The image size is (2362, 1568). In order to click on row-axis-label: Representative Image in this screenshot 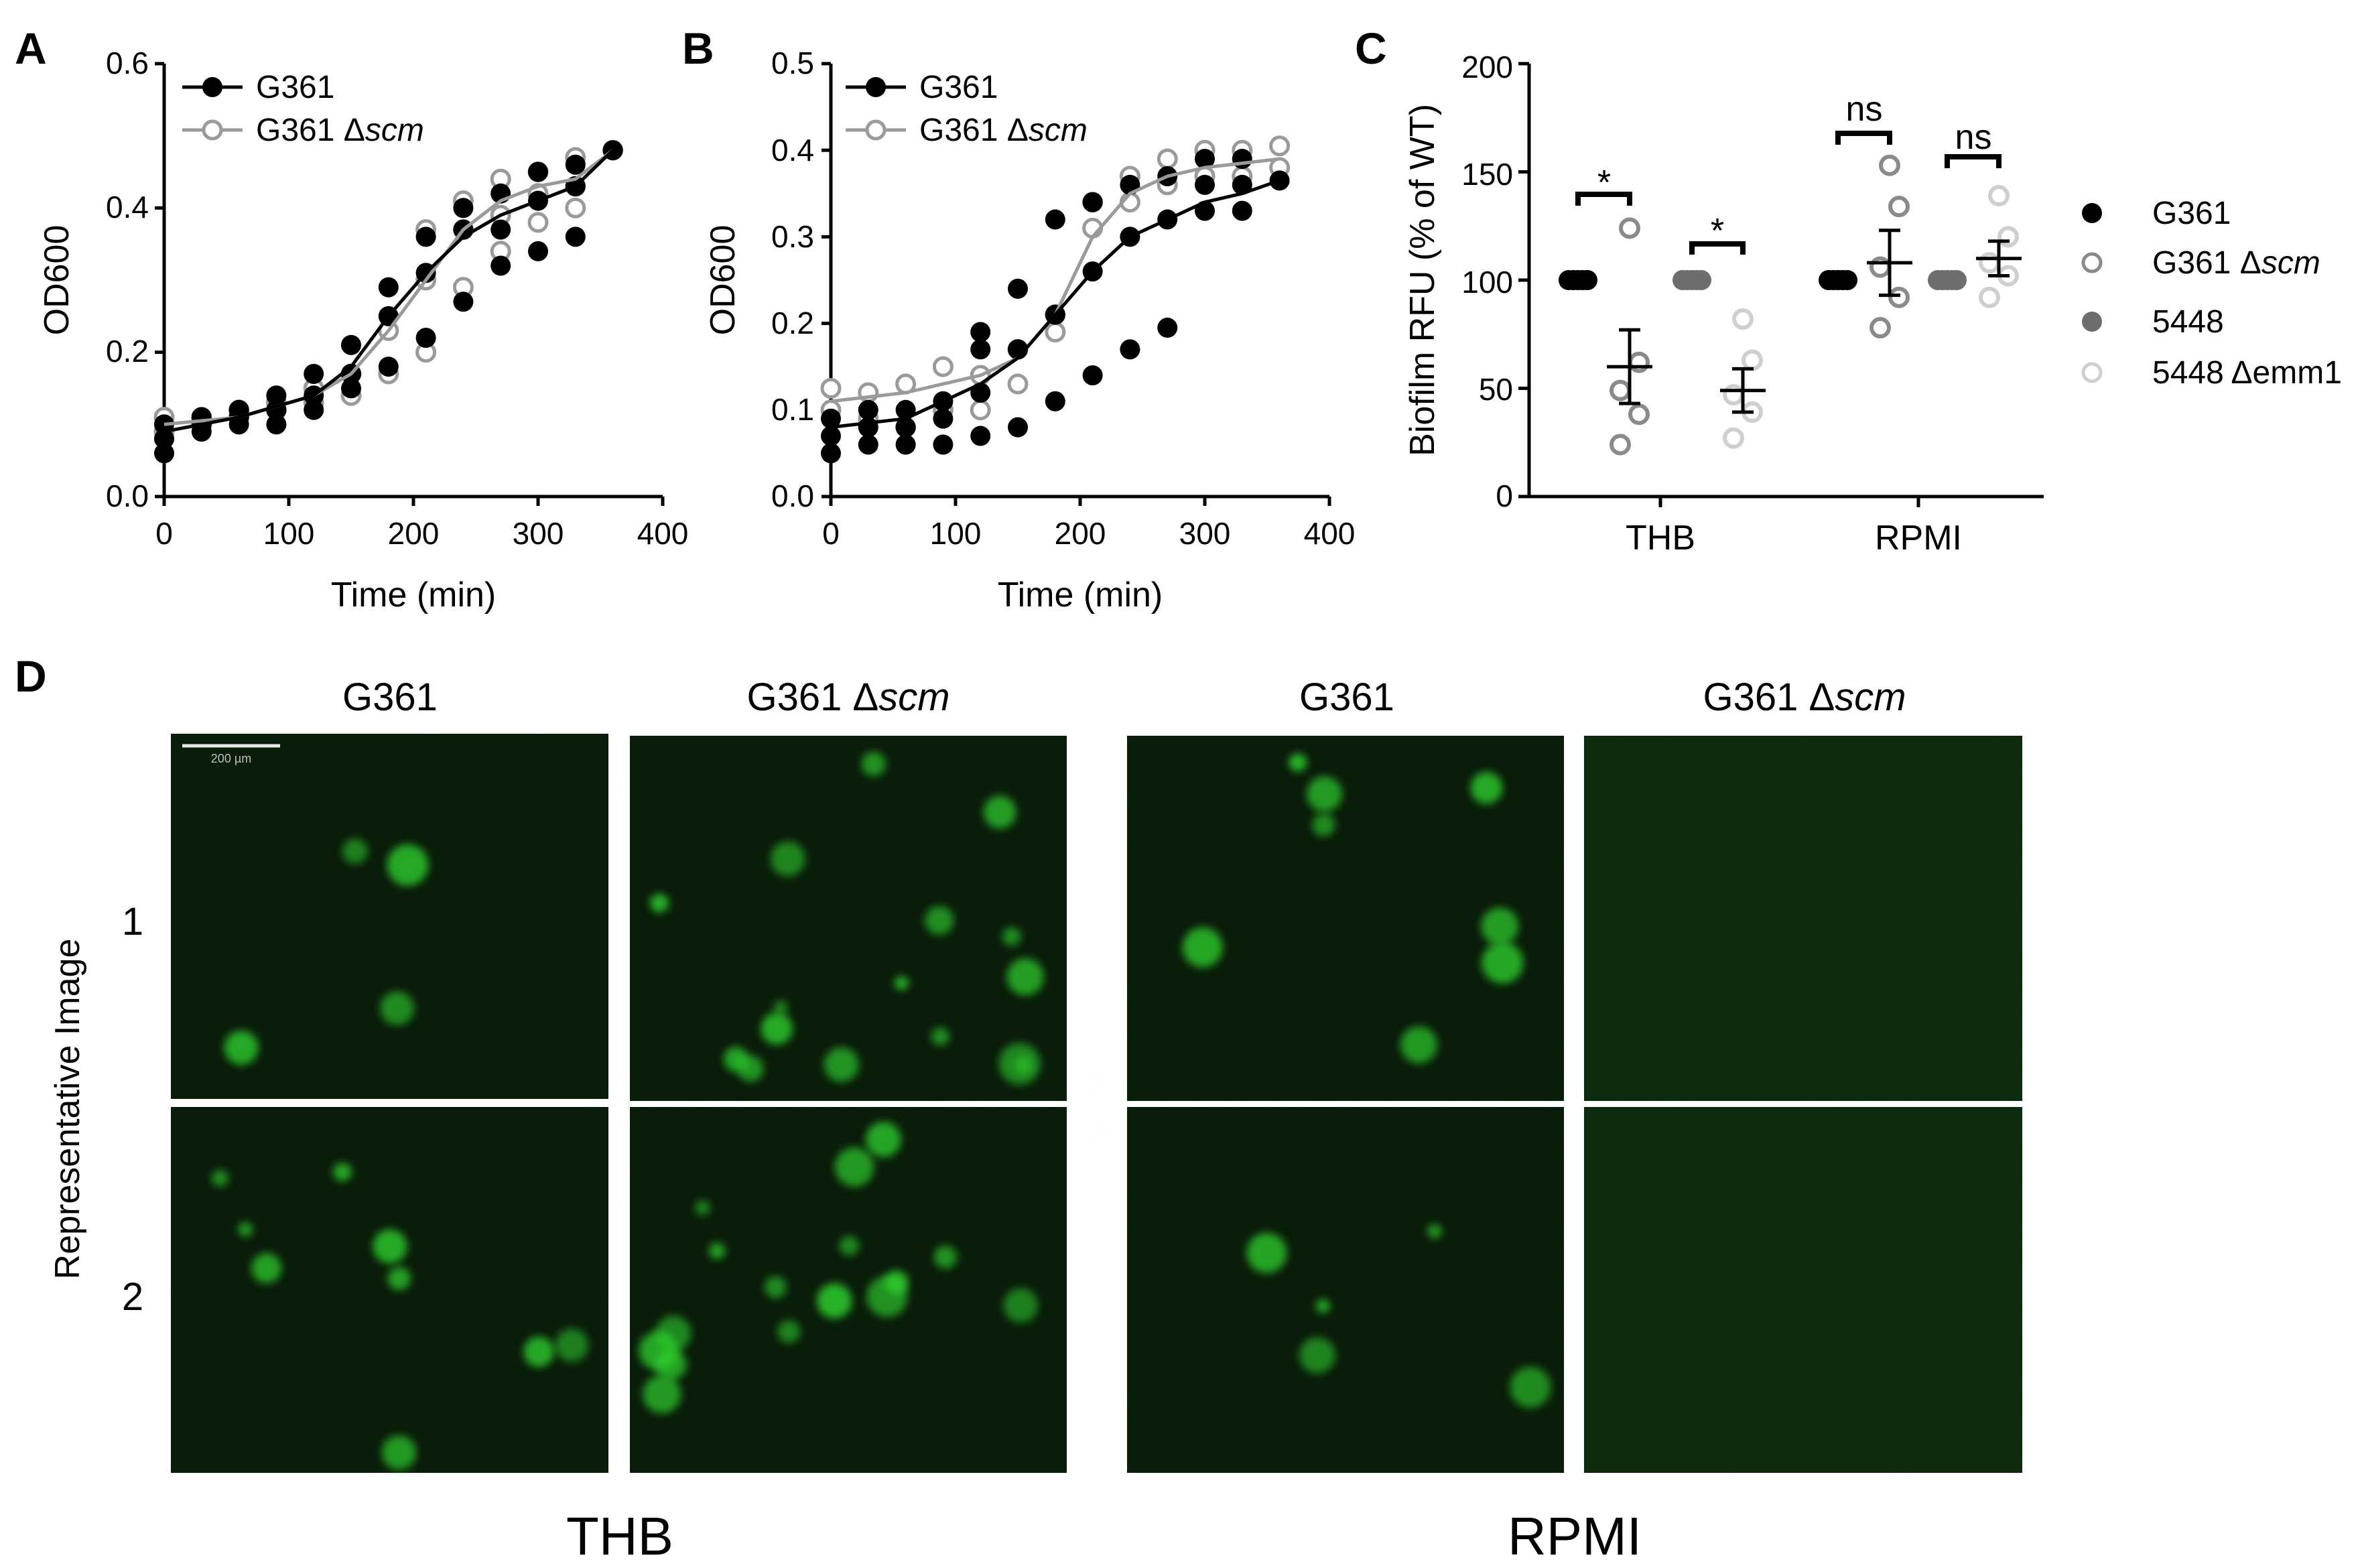, I will do `click(68, 1109)`.